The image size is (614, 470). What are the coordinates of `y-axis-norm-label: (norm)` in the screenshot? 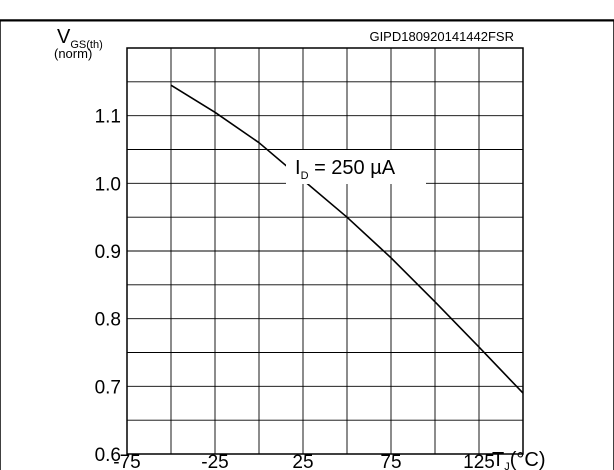 It's located at (73, 53).